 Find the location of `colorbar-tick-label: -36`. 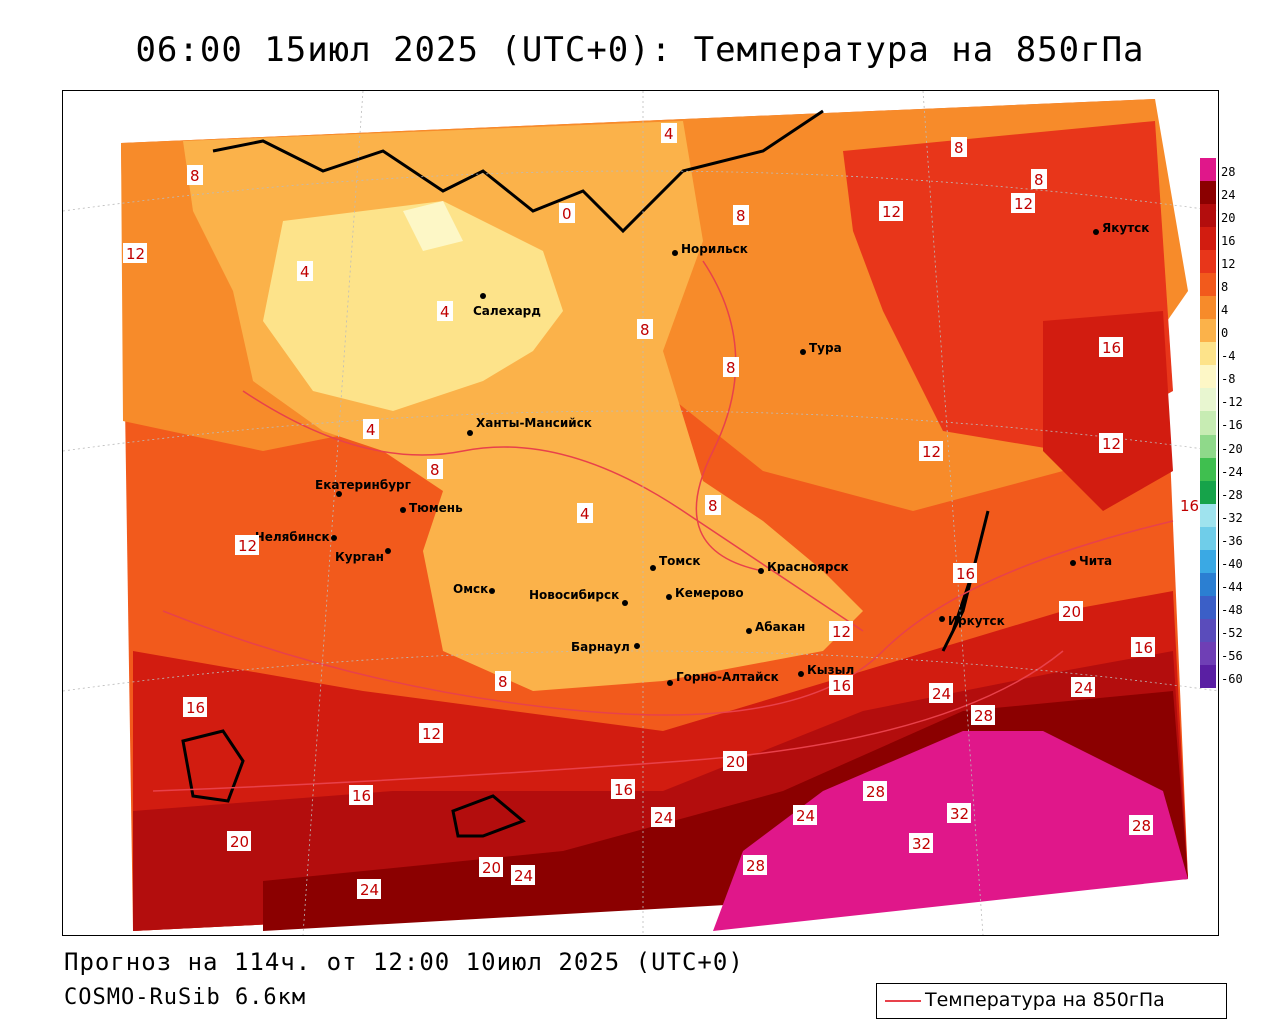

colorbar-tick-label: -36 is located at coordinates (1232, 540).